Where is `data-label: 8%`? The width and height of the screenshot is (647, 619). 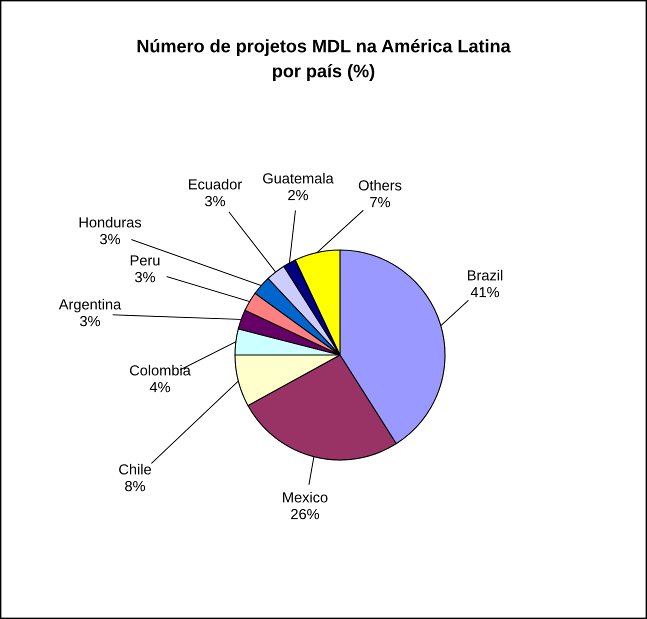 data-label: 8% is located at coordinates (135, 486).